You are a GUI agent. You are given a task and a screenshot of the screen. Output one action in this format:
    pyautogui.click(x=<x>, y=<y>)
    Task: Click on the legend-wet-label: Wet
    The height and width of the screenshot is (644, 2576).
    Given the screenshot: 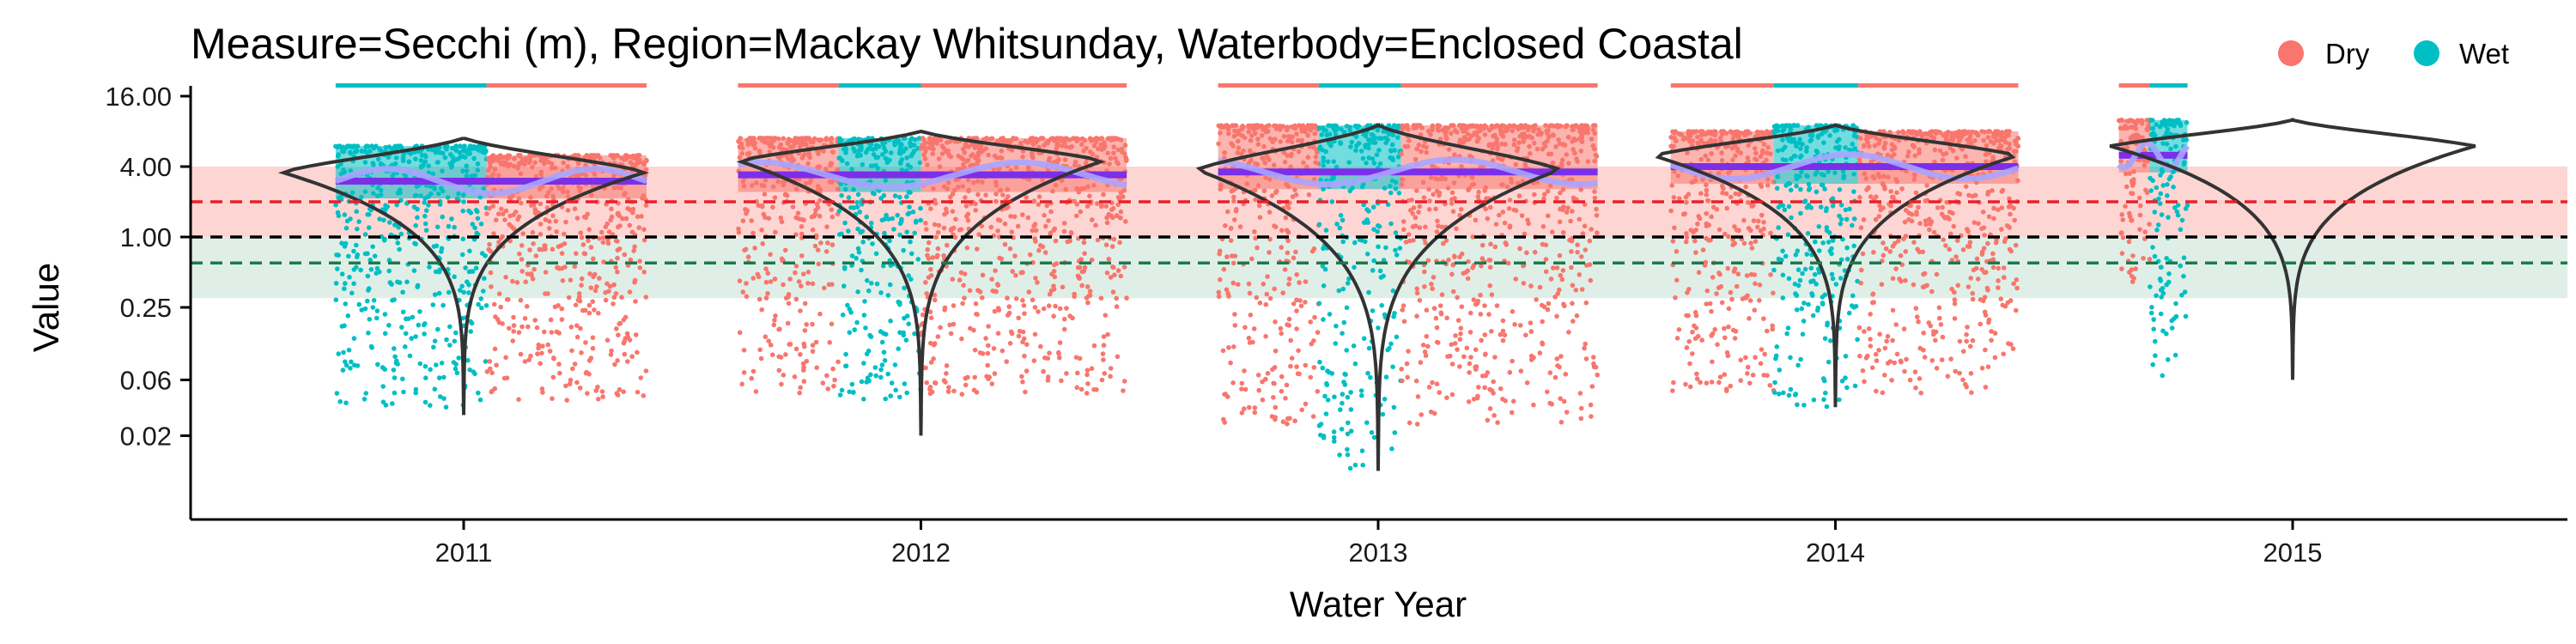 What is the action you would take?
    pyautogui.click(x=2484, y=54)
    